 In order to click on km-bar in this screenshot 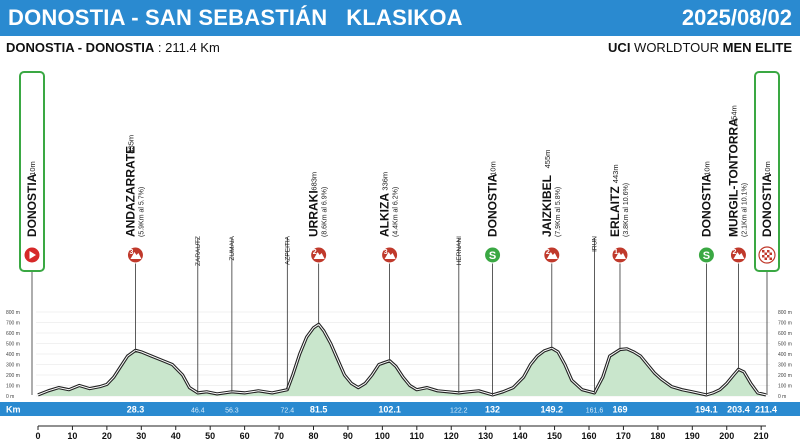, I will do `click(400, 409)`.